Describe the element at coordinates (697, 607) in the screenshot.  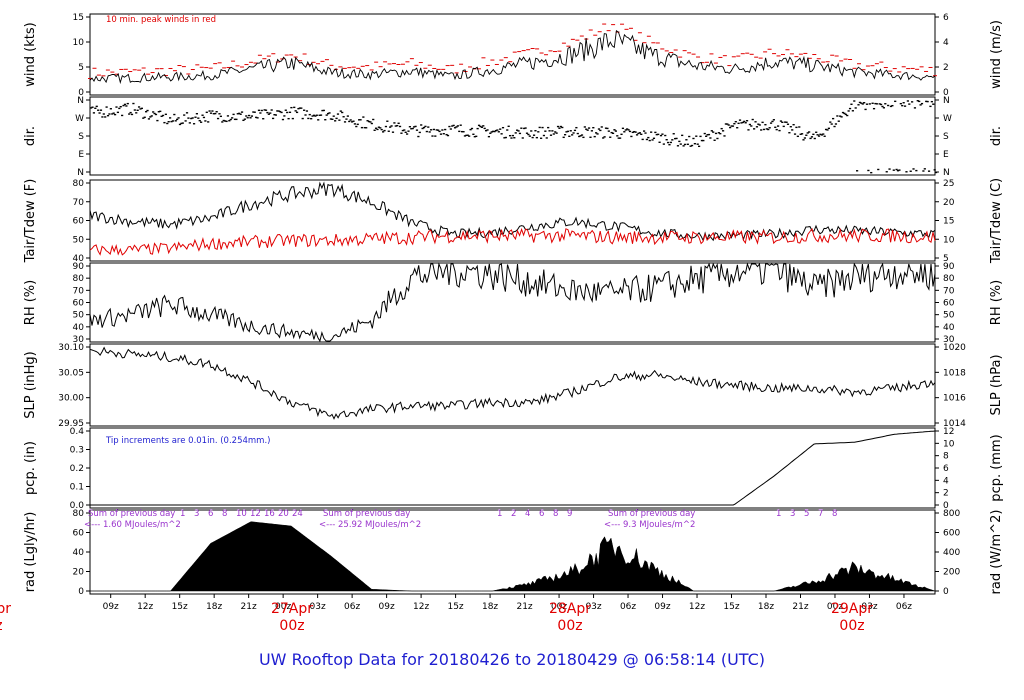
I see `xtick-label: 12z` at that location.